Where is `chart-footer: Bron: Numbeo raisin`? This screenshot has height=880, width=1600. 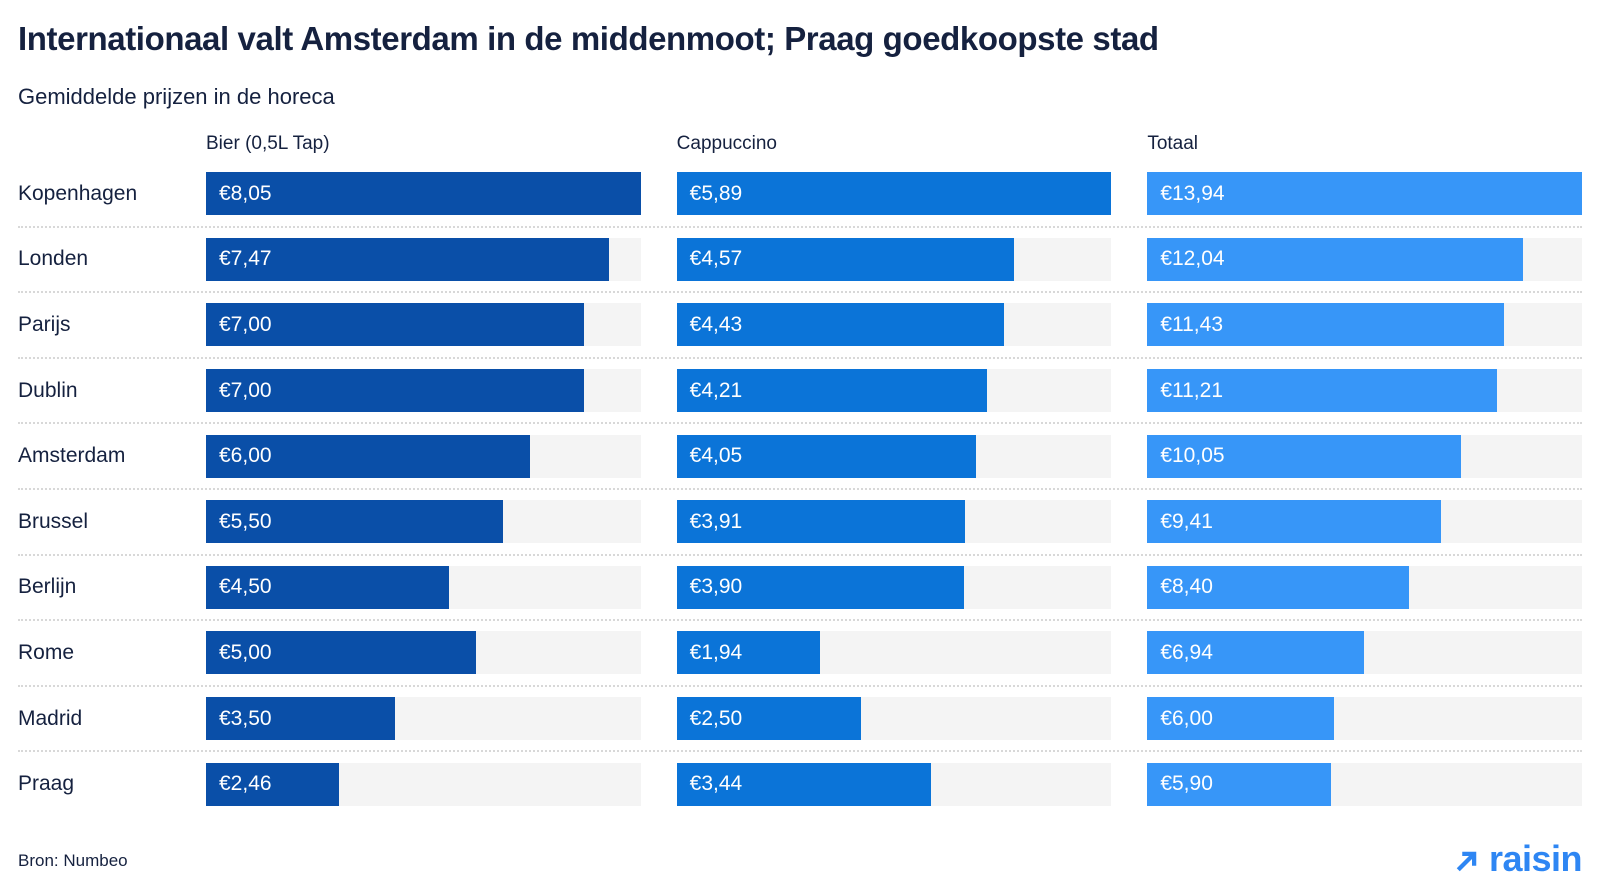
chart-footer: Bron: Numbeo raisin is located at coordinates (800, 858).